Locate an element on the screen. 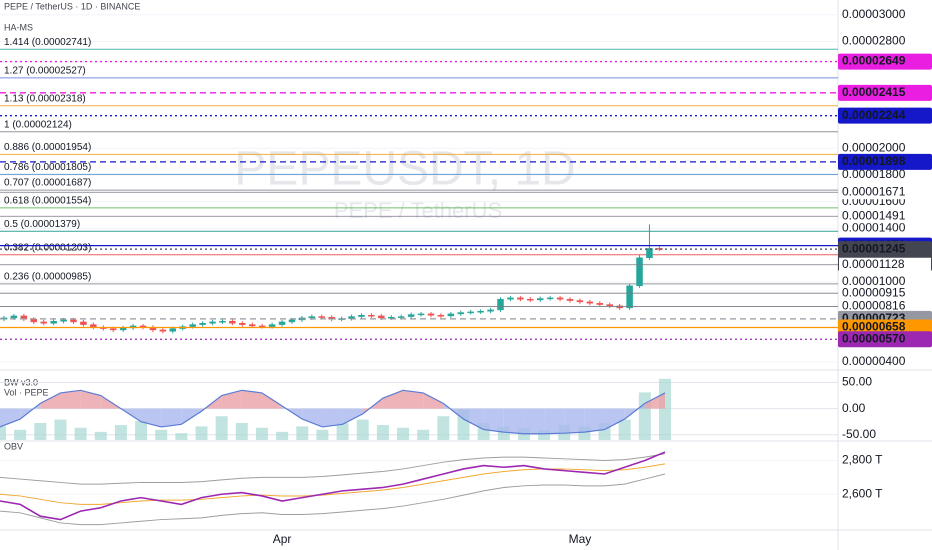 The height and width of the screenshot is (550, 932). y-tick-label: 0.00 is located at coordinates (854, 408).